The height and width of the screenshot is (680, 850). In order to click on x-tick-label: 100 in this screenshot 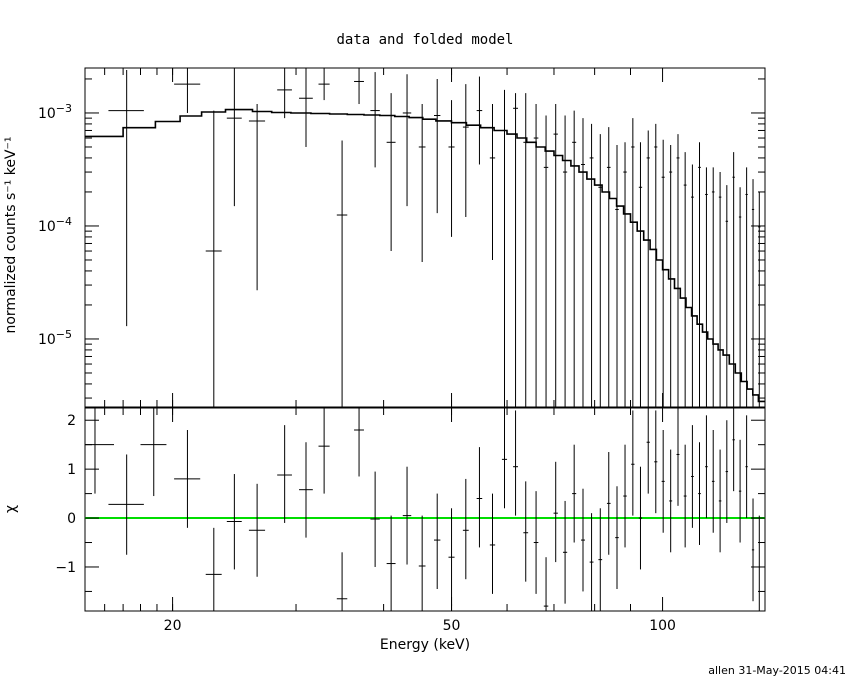, I will do `click(662, 626)`.